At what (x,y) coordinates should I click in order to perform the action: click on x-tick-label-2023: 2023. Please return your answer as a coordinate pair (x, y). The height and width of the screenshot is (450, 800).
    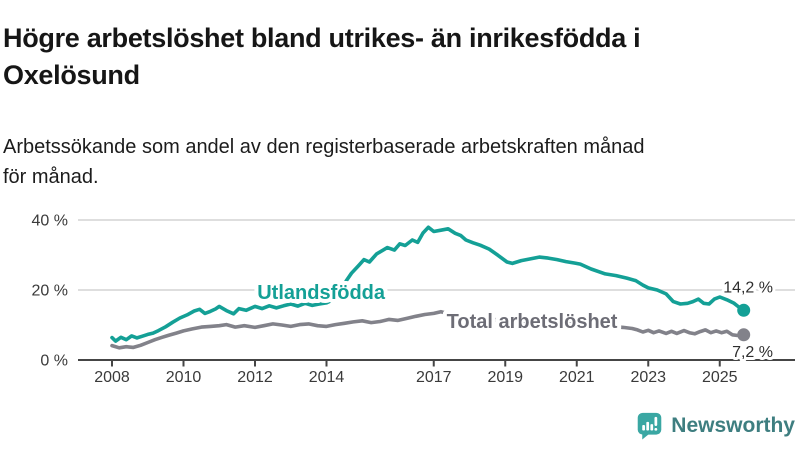
    Looking at the image, I should click on (648, 377).